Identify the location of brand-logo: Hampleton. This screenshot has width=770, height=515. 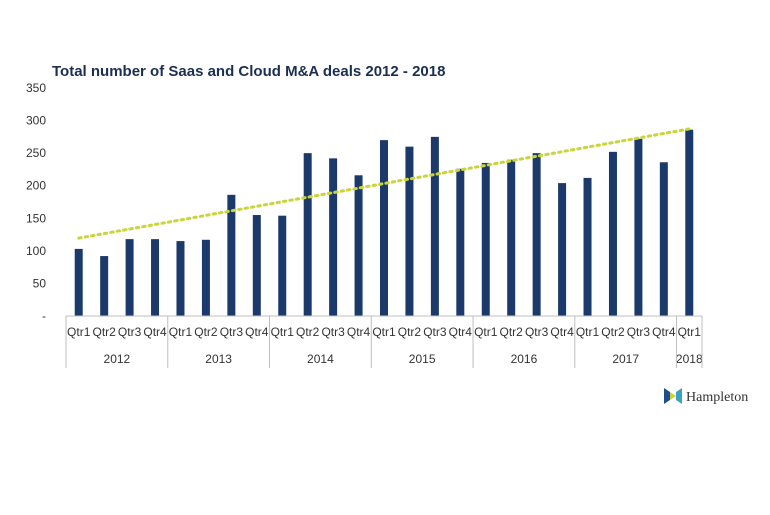
(706, 396).